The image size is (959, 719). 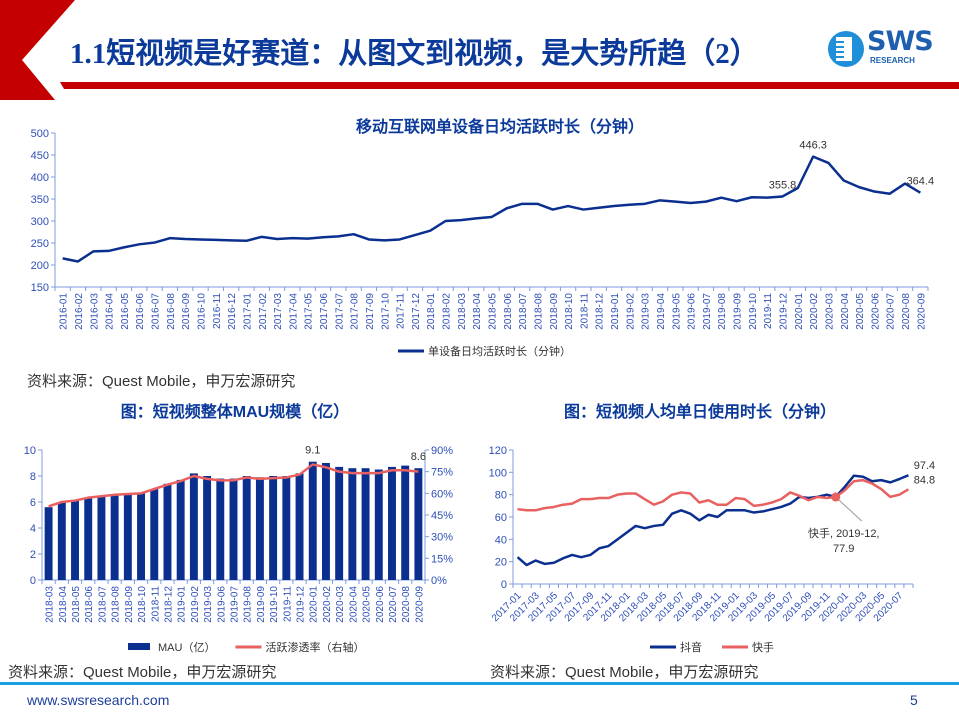 What do you see at coordinates (380, 604) in the screenshot?
I see `x-tick-label: 2020-06` at bounding box center [380, 604].